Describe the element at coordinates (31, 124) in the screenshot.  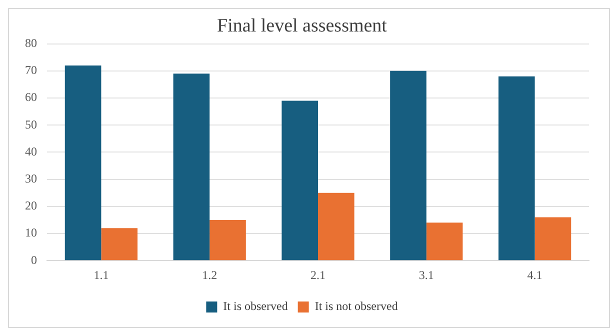
I see `y-tick-label: 50` at that location.